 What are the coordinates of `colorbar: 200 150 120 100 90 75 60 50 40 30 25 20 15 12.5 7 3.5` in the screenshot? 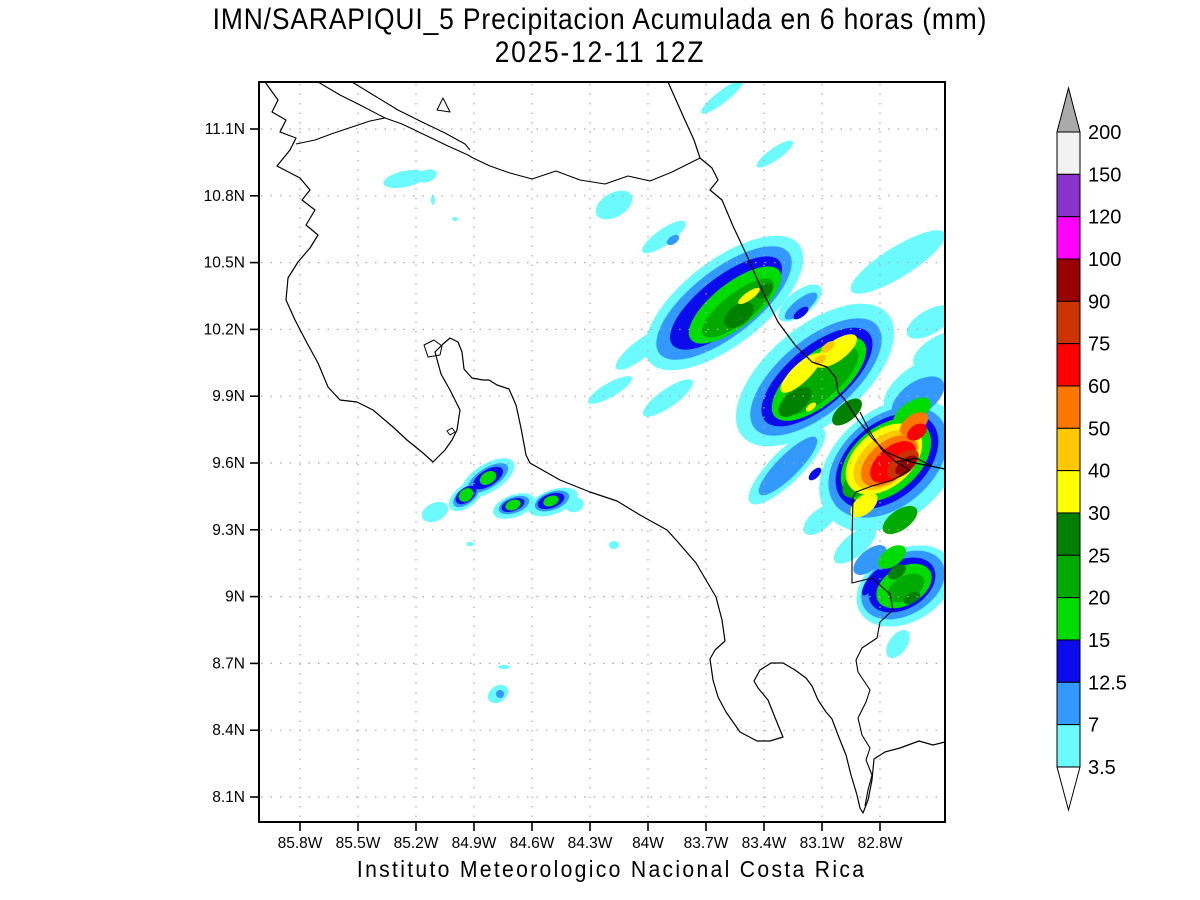 It's located at (1091, 449).